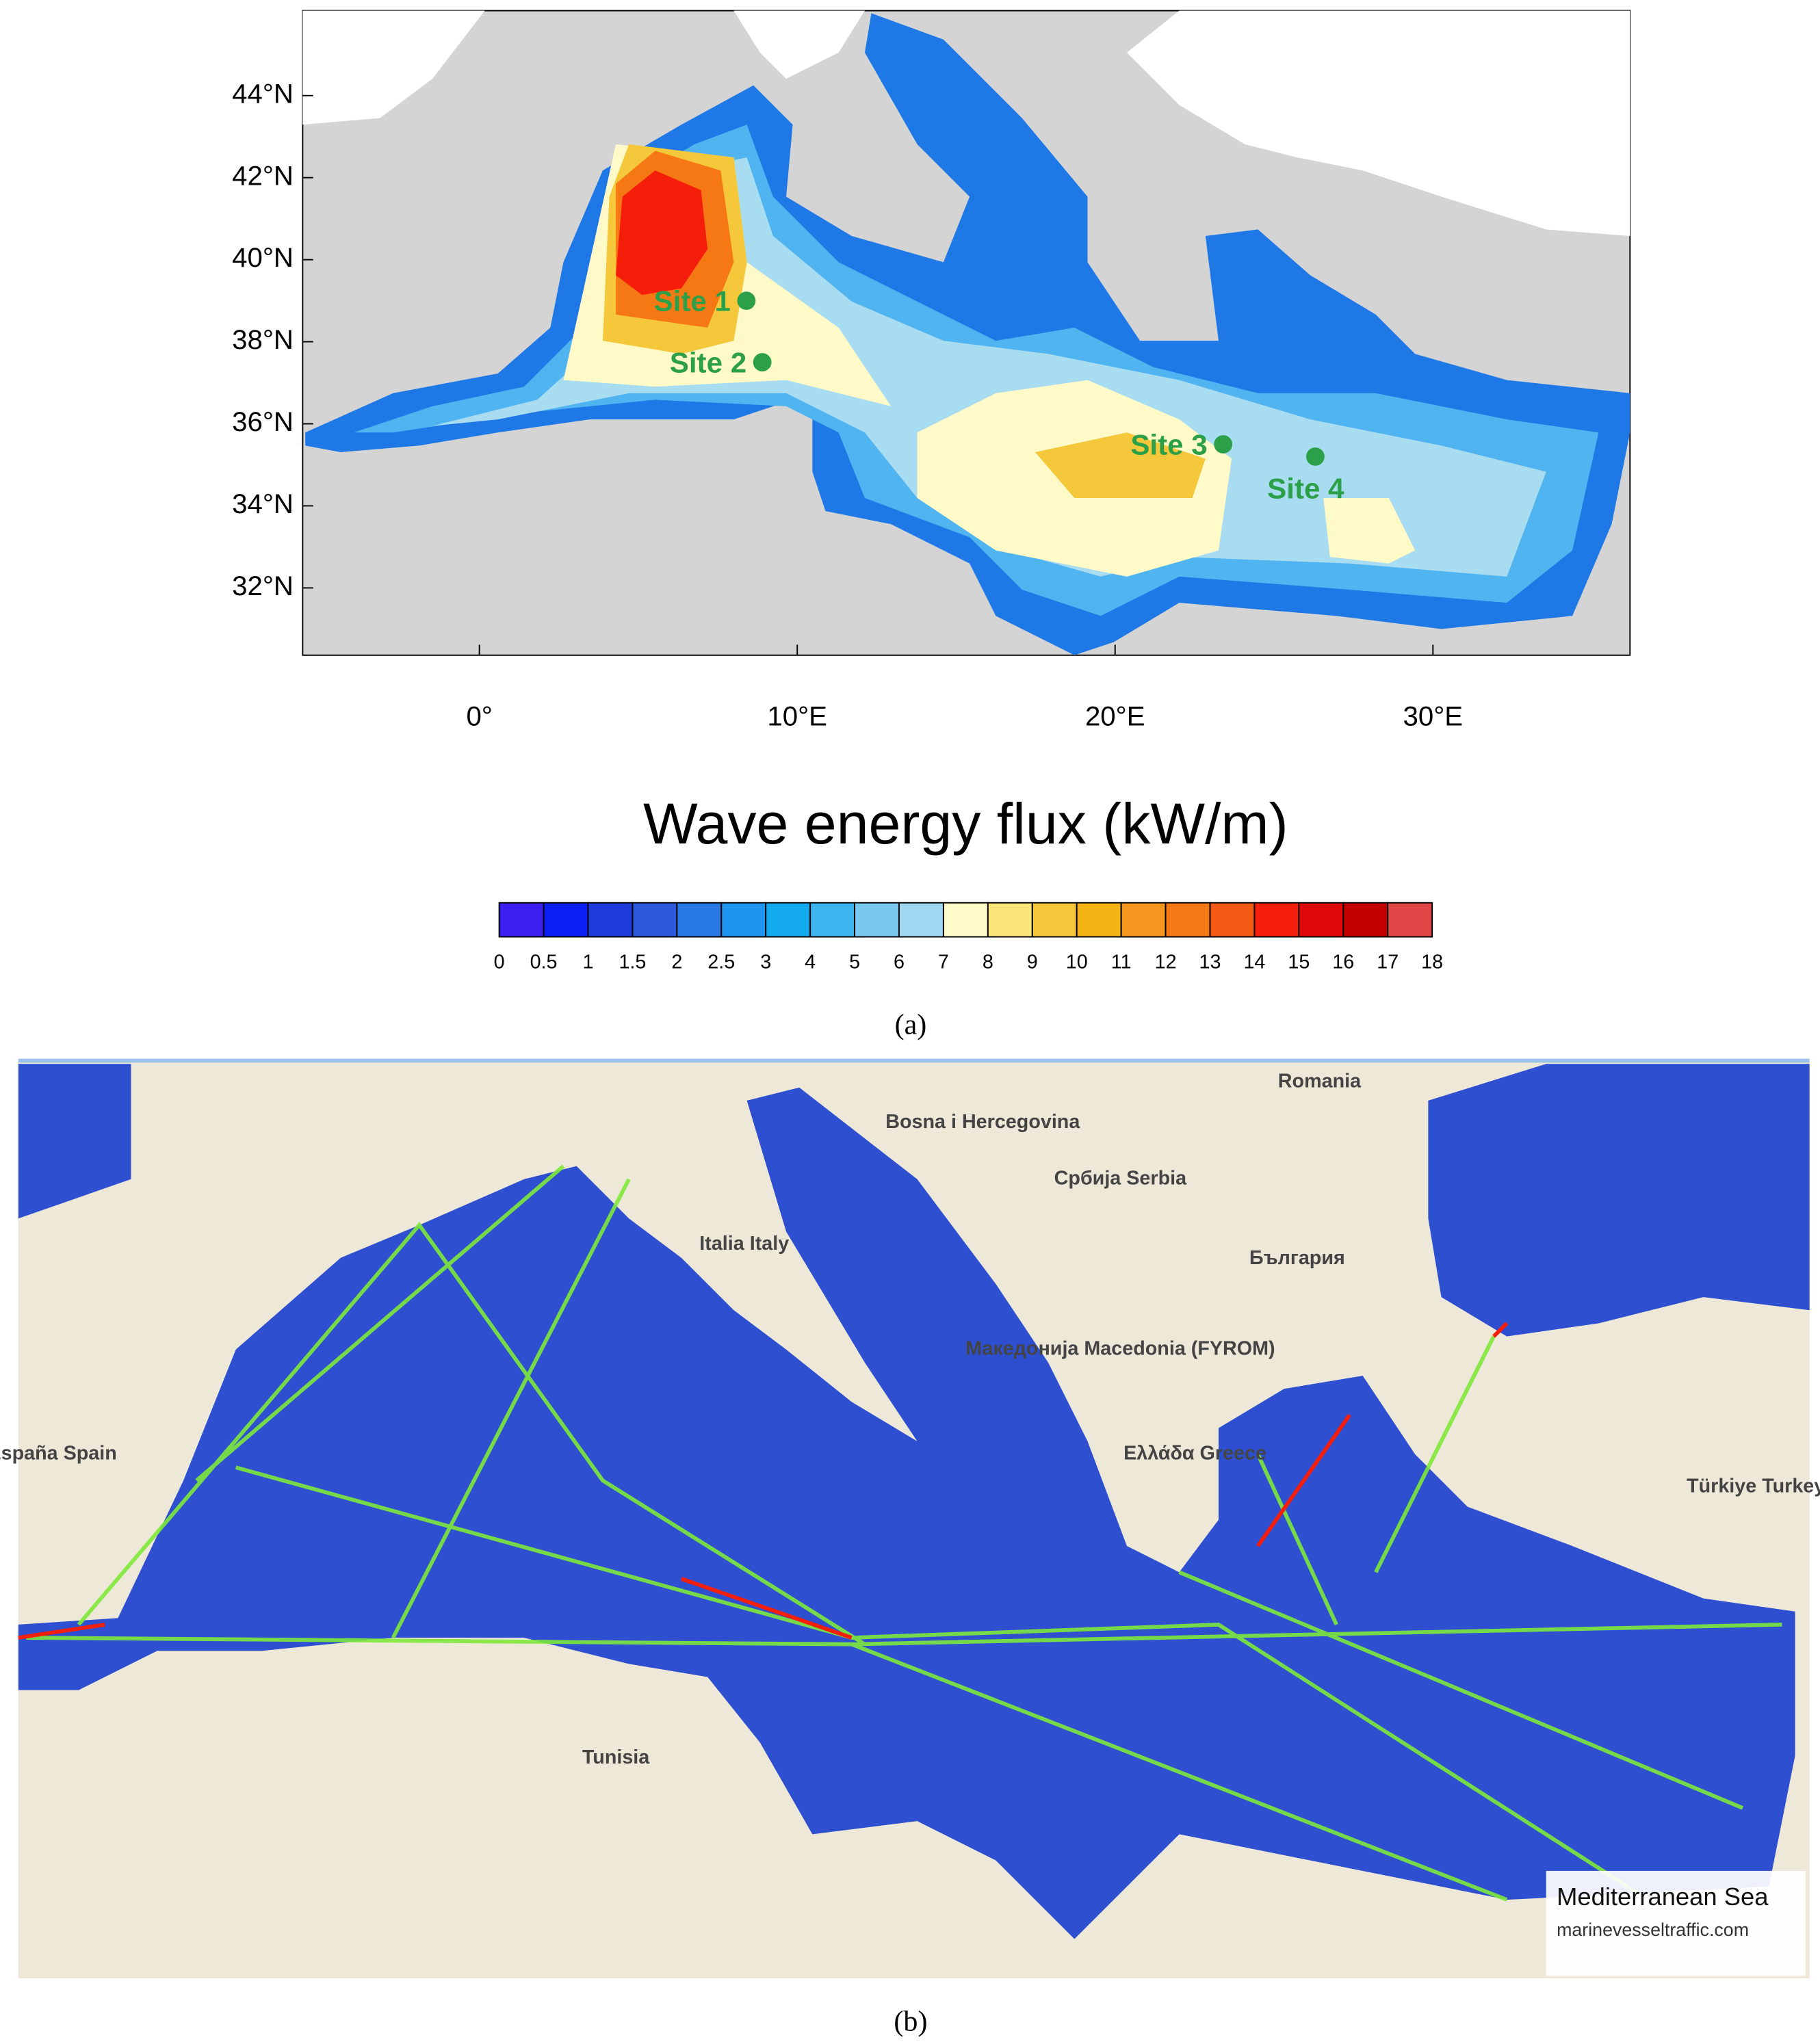 This screenshot has width=1820, height=2044. Describe the element at coordinates (263, 586) in the screenshot. I see `y-tick-label: 32°N` at that location.